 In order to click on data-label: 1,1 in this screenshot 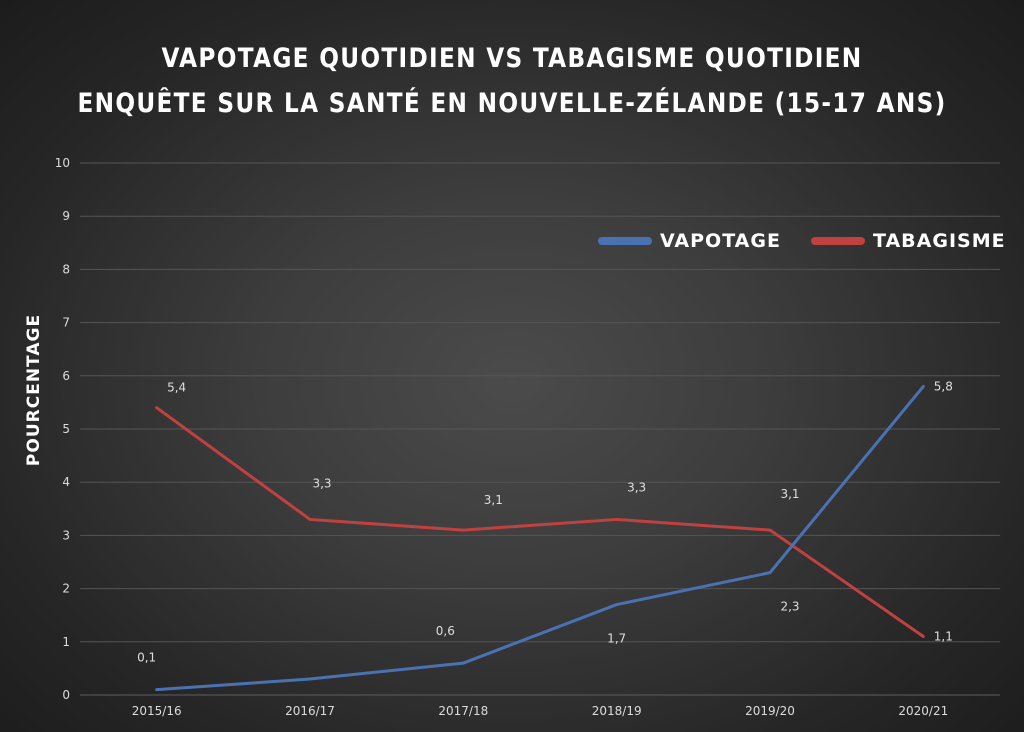, I will do `click(943, 636)`.